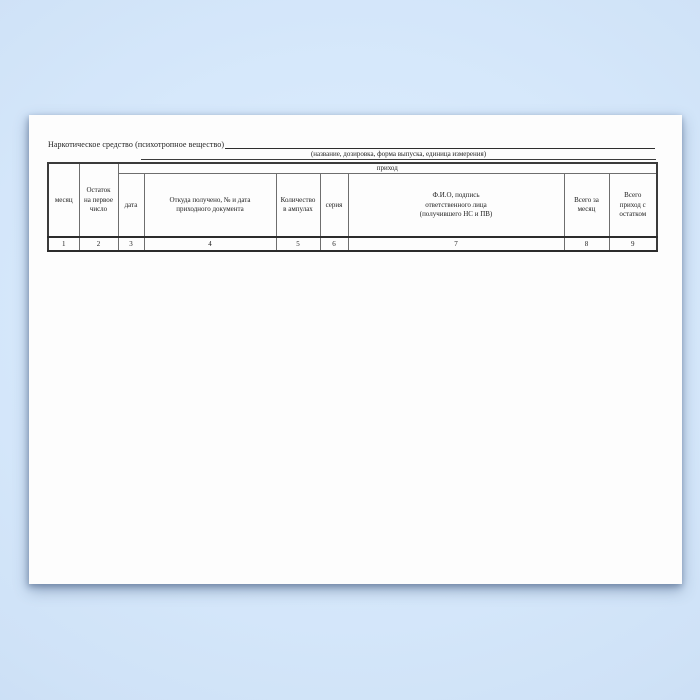 The width and height of the screenshot is (700, 700). Describe the element at coordinates (586, 205) in the screenshot. I see `header-col-8: Всего за месяц` at that location.